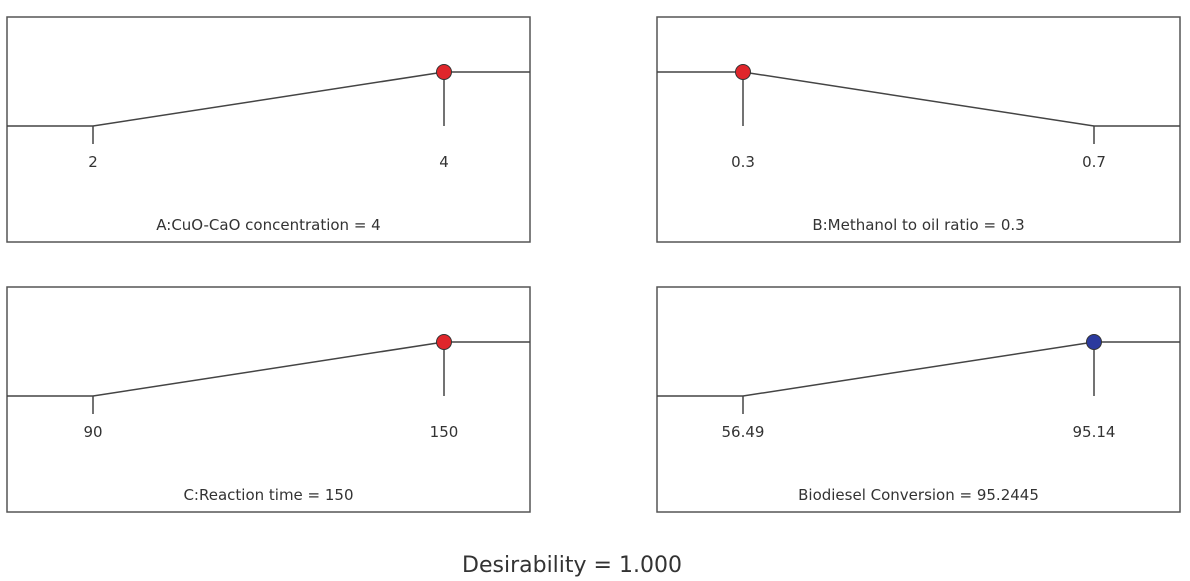  Describe the element at coordinates (918, 225) in the screenshot. I see `panel-title: B:Methanol to oil ratio = 0.3` at that location.